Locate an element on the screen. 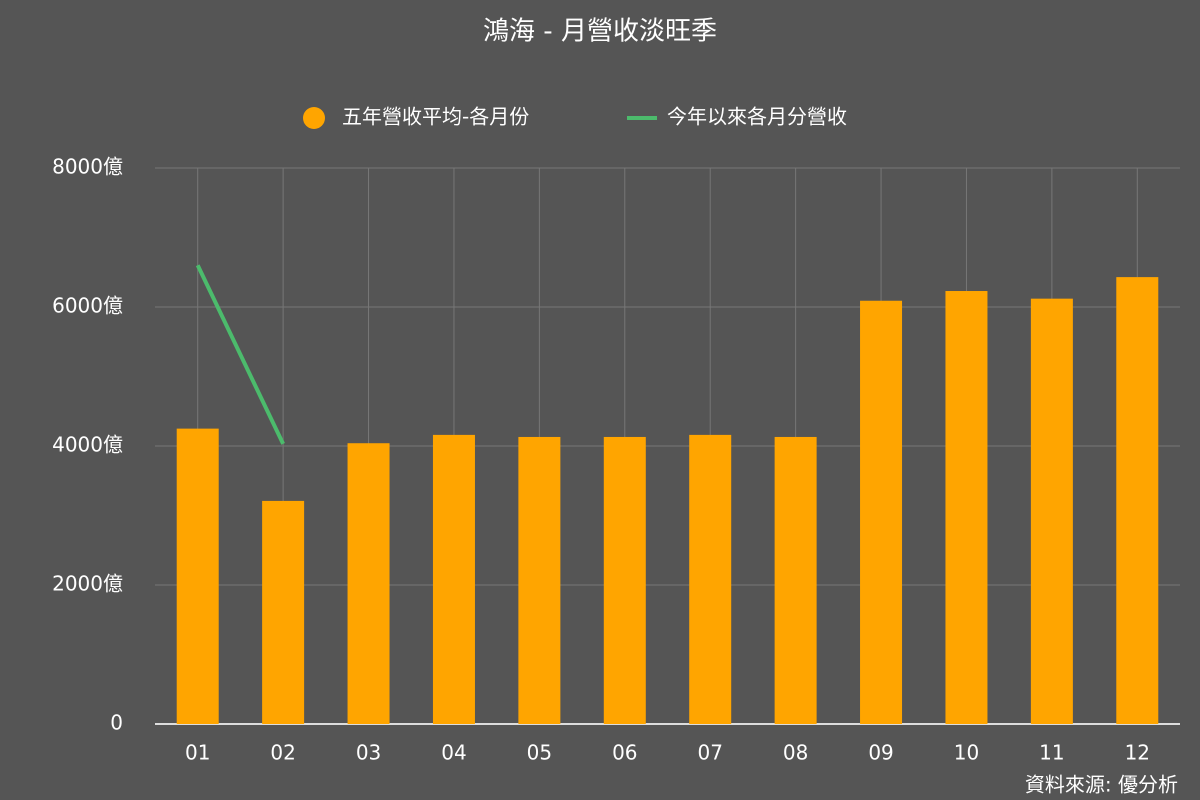 Image resolution: width=1200 pixels, height=800 pixels. y-tick-label: 8000億 is located at coordinates (87, 167).